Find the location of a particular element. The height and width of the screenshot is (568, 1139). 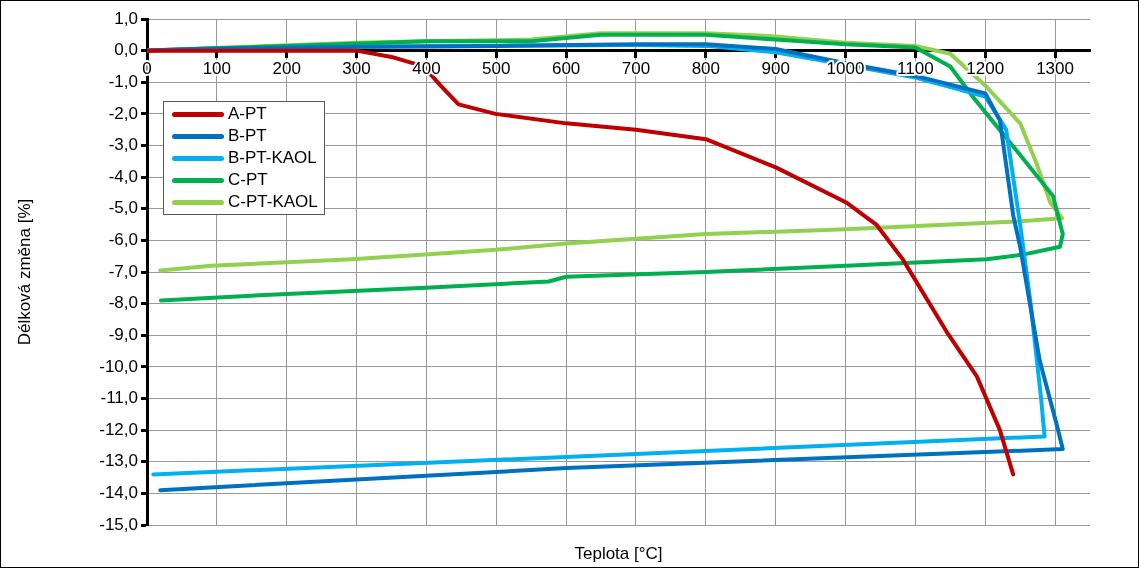

y-tick-label: -4,0 is located at coordinates (123, 176).